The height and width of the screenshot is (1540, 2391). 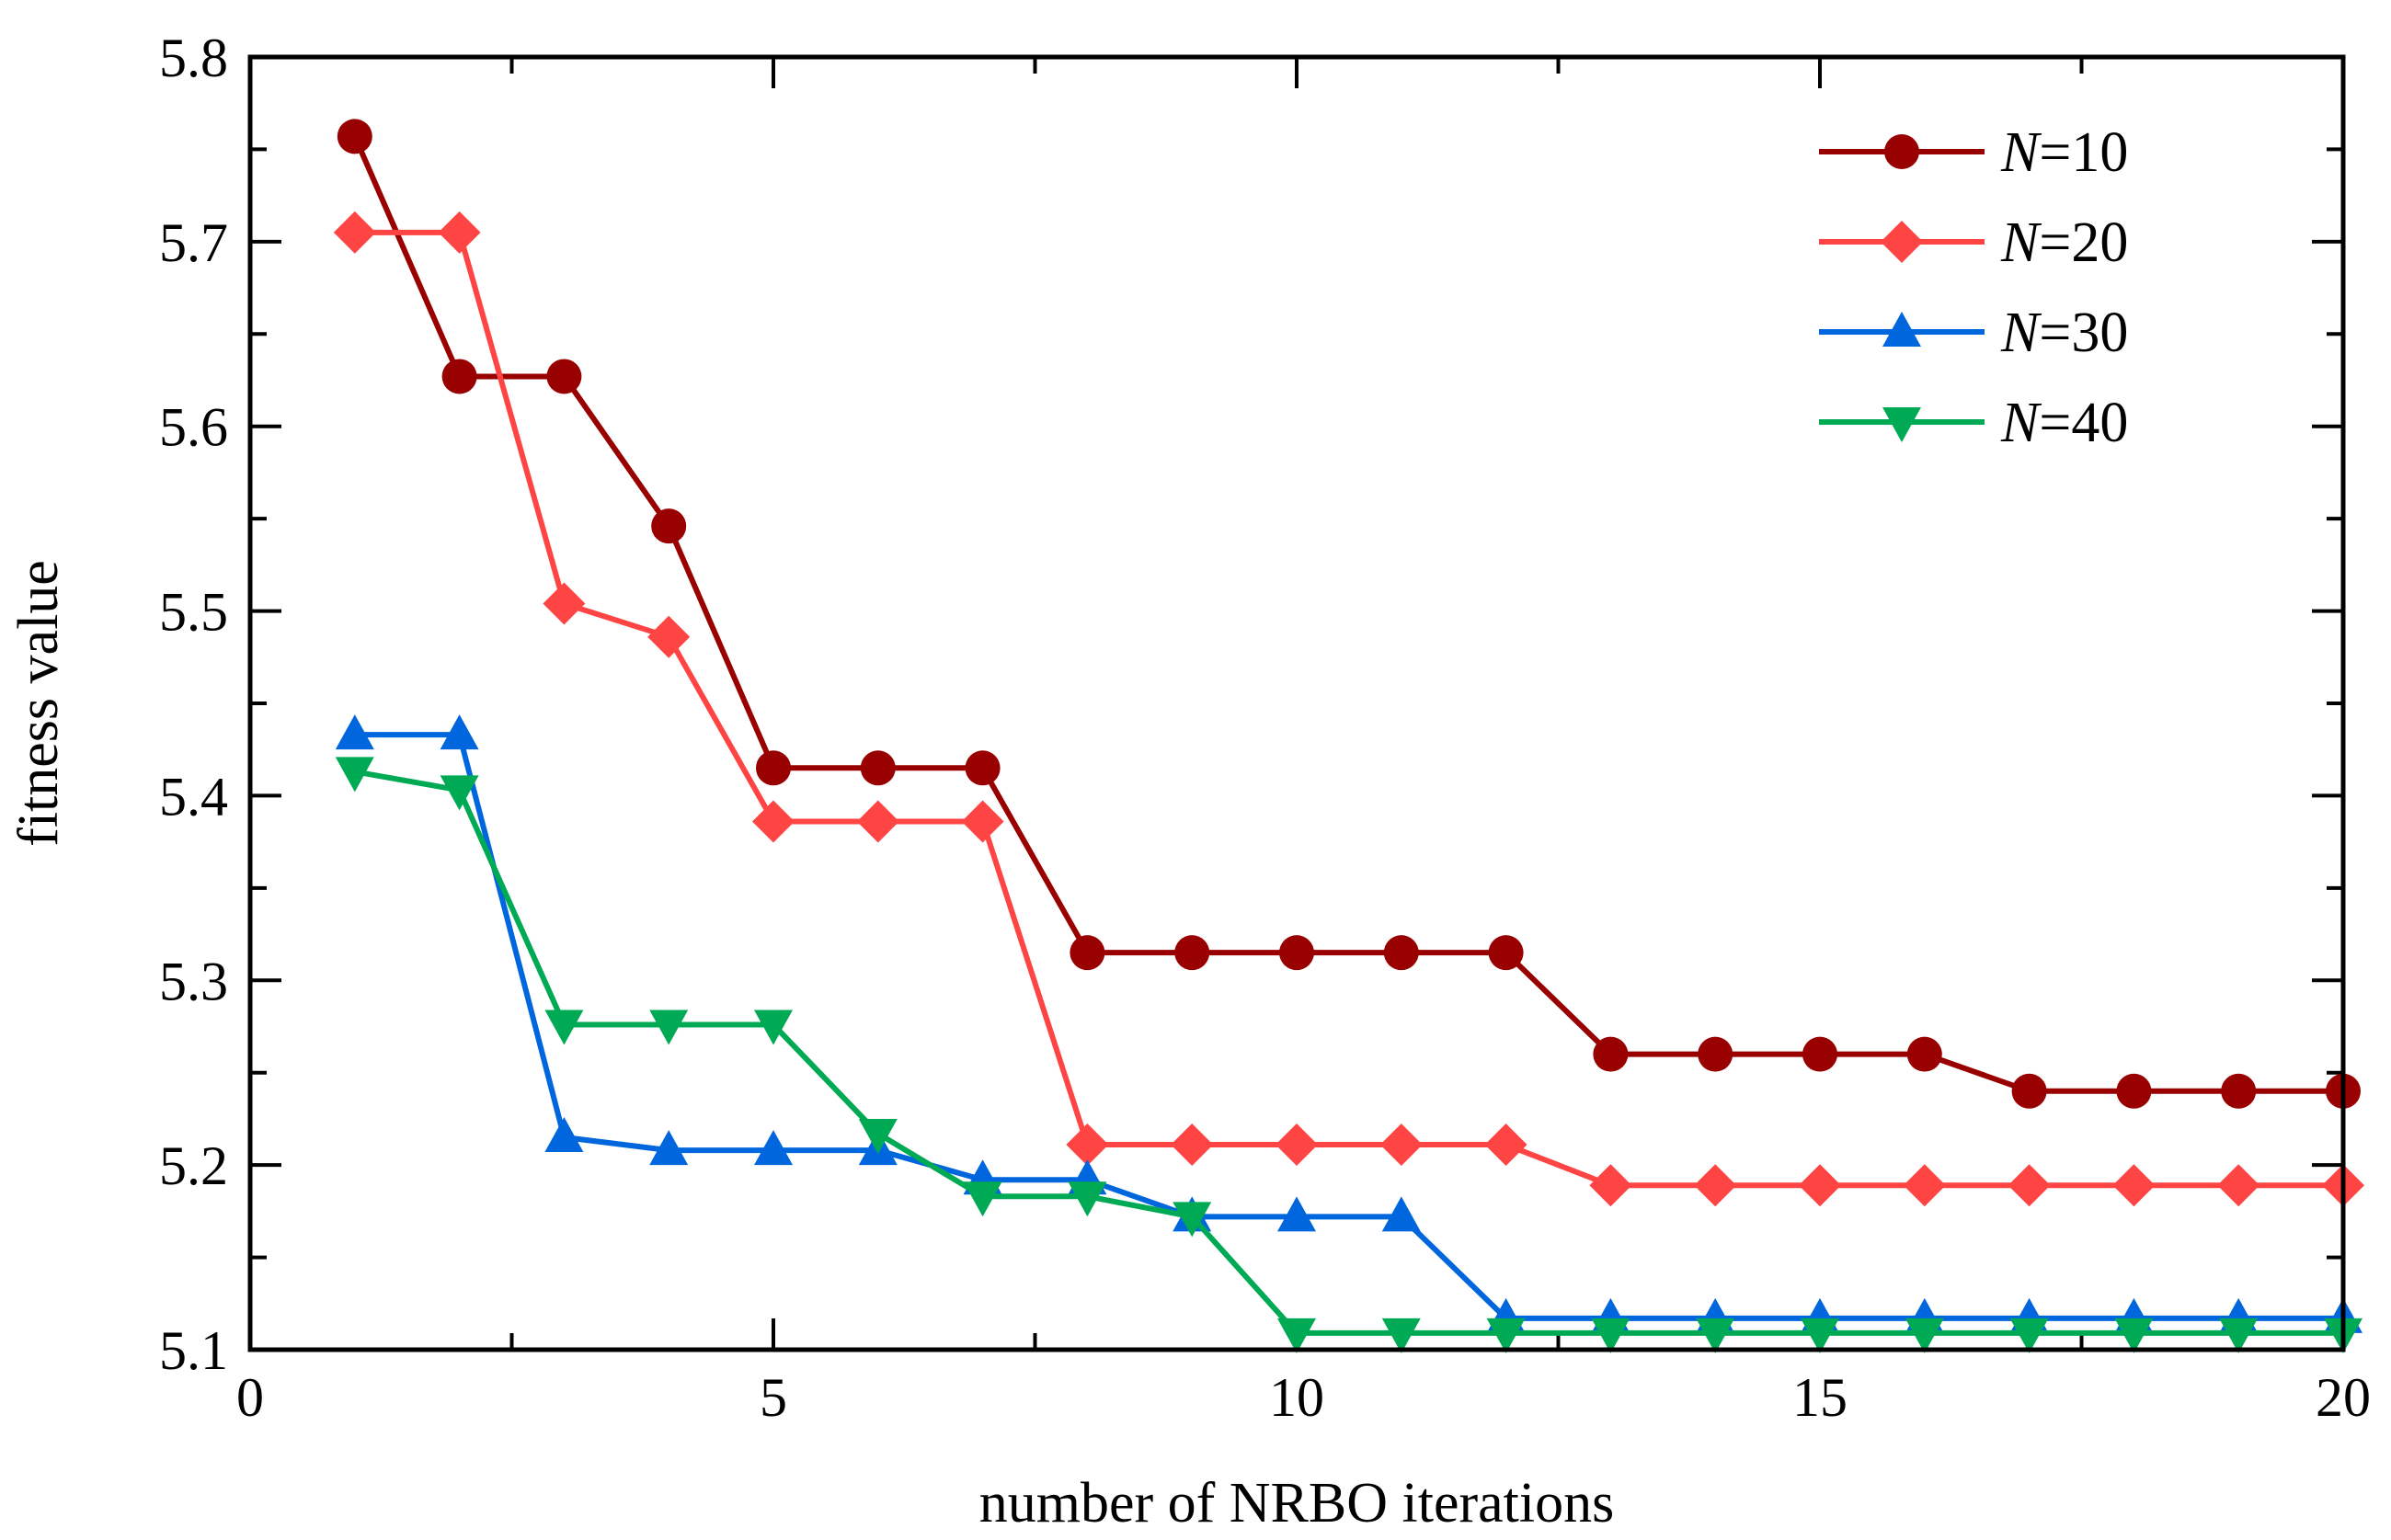 What do you see at coordinates (1296, 1397) in the screenshot?
I see `x-tick-label: 10` at bounding box center [1296, 1397].